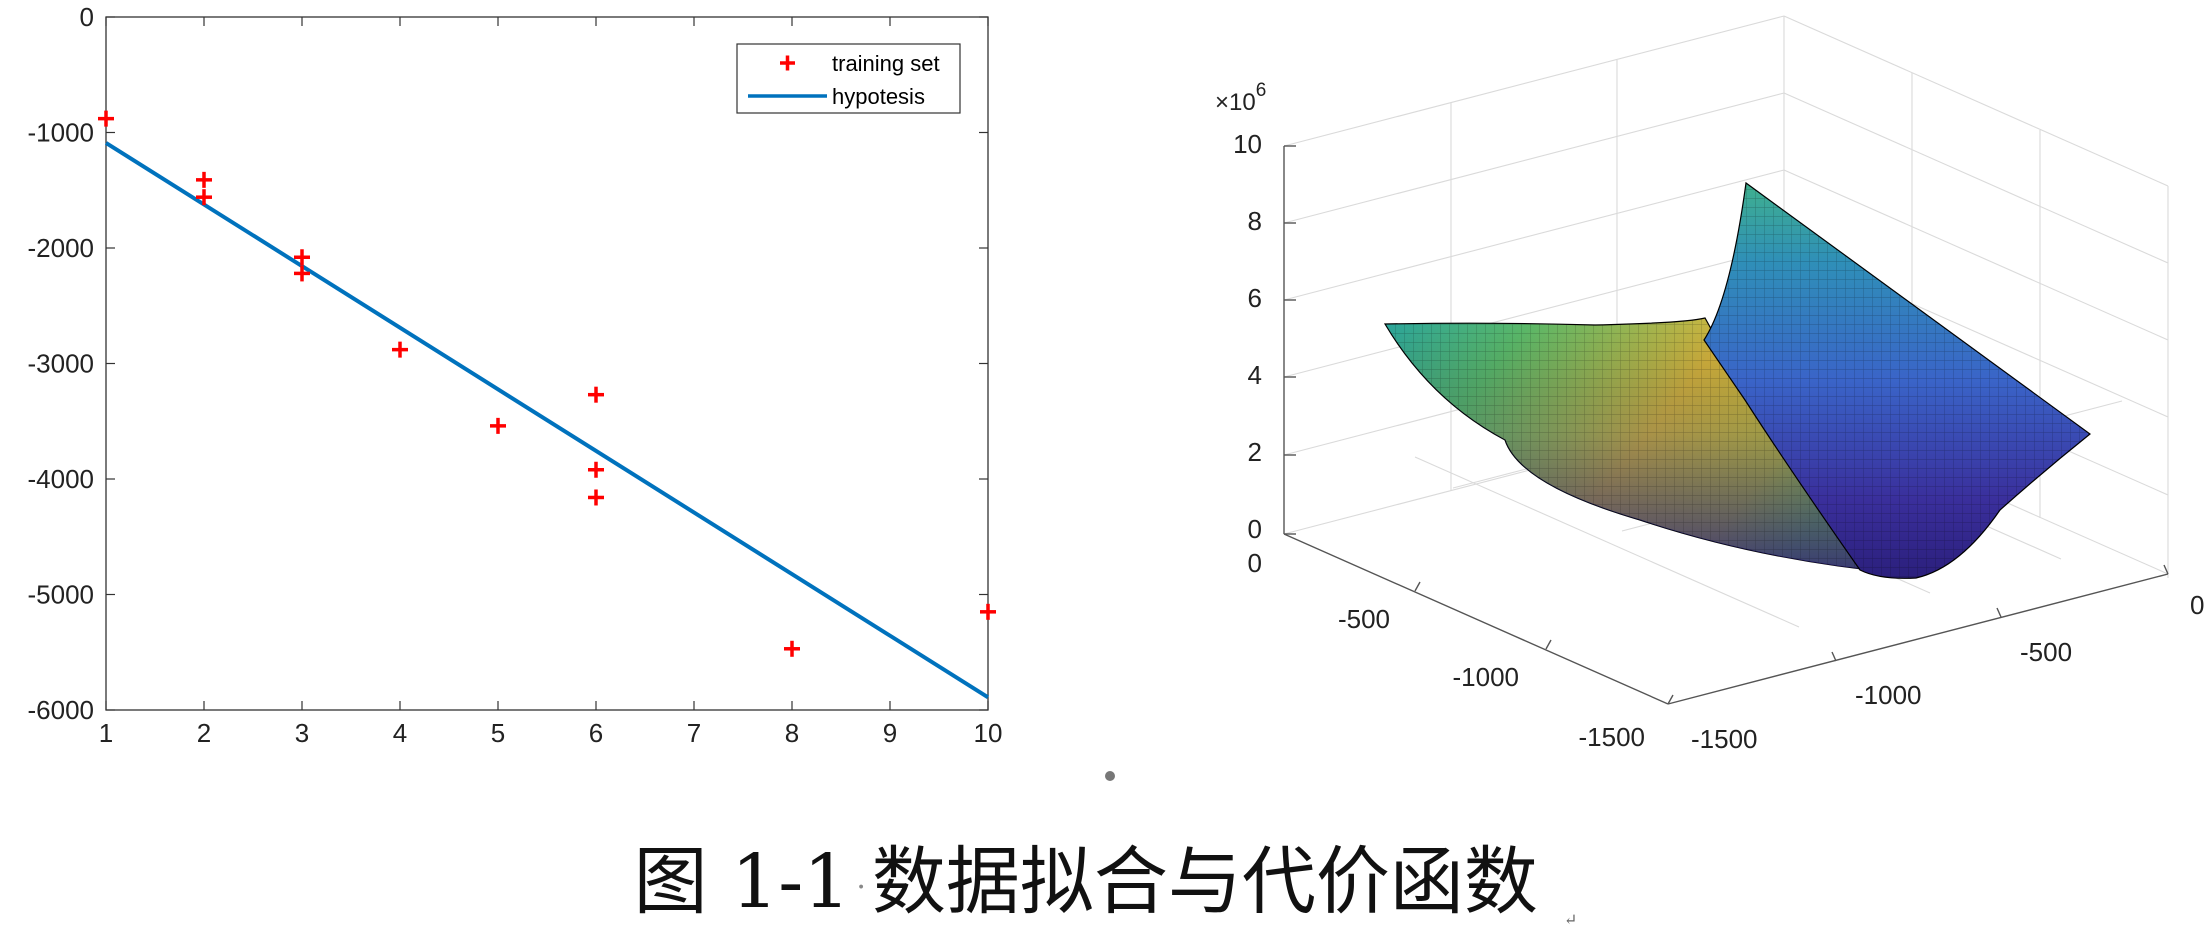 This screenshot has width=2211, height=929. What do you see at coordinates (61, 479) in the screenshot?
I see `y-tick-label: -4000` at bounding box center [61, 479].